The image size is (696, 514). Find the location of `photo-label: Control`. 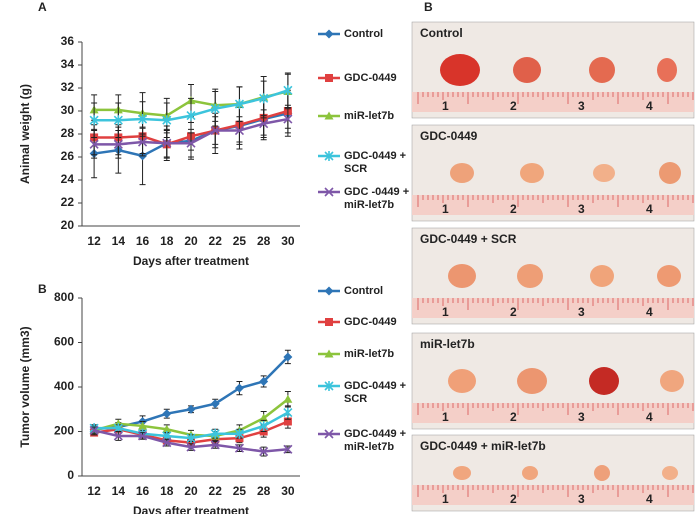

photo-label: Control is located at coordinates (441, 33).